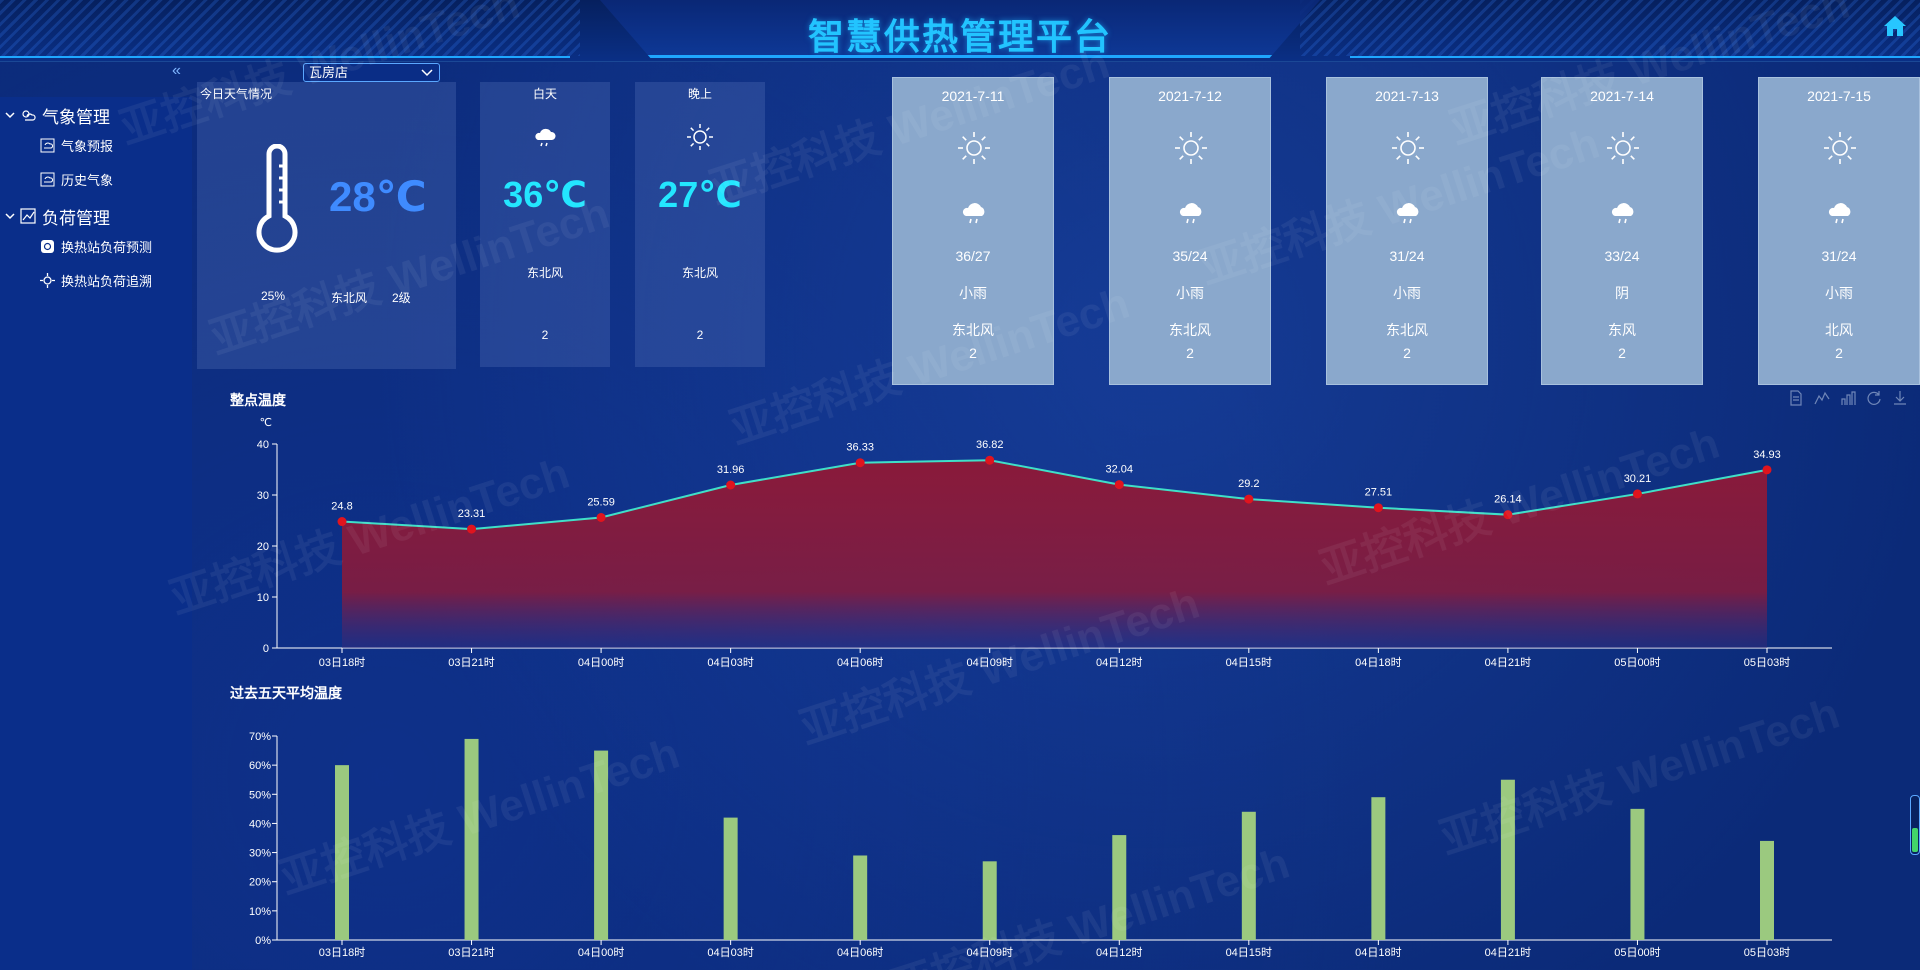 The height and width of the screenshot is (970, 1920). Describe the element at coordinates (96, 145) in the screenshot. I see `sidebar-item-forecast: 气象预报` at that location.